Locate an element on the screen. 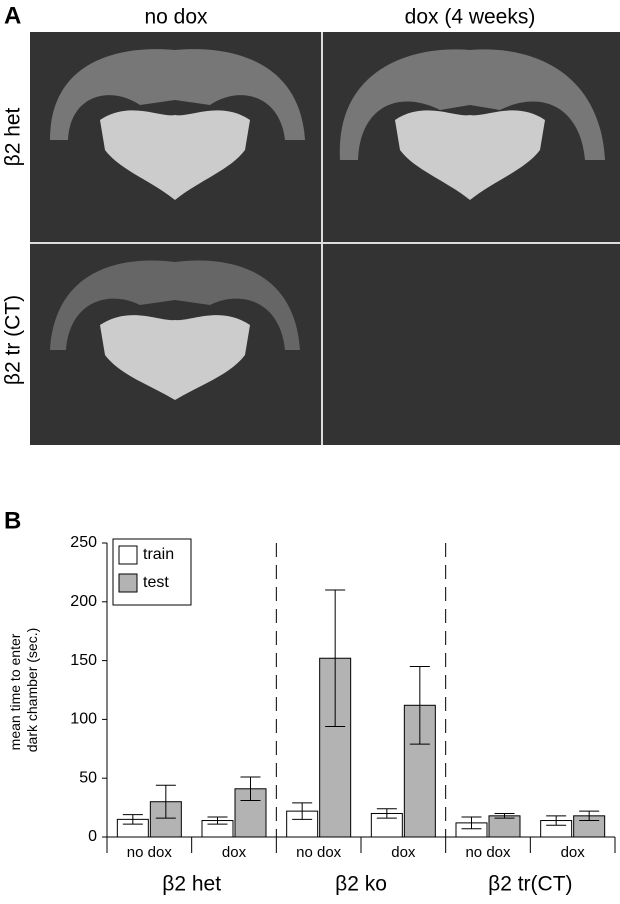 The image size is (620, 904). column-header: dox (4 weeks) is located at coordinates (470, 17).